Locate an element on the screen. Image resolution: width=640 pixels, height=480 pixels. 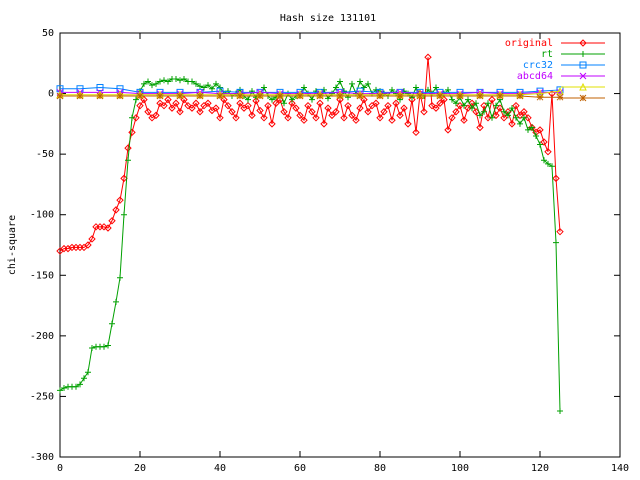
y-tick-label: -50 is located at coordinates (45, 154).